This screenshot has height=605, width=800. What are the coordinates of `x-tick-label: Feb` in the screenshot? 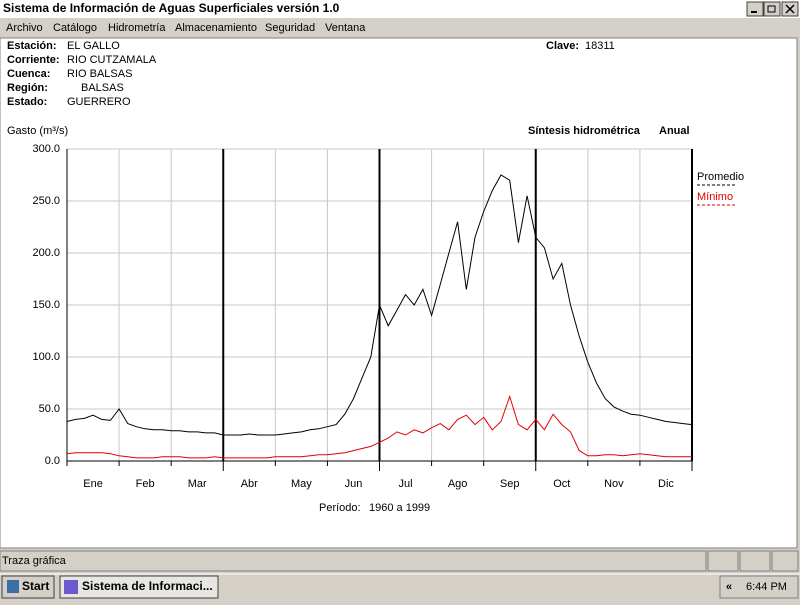 It's located at (145, 484).